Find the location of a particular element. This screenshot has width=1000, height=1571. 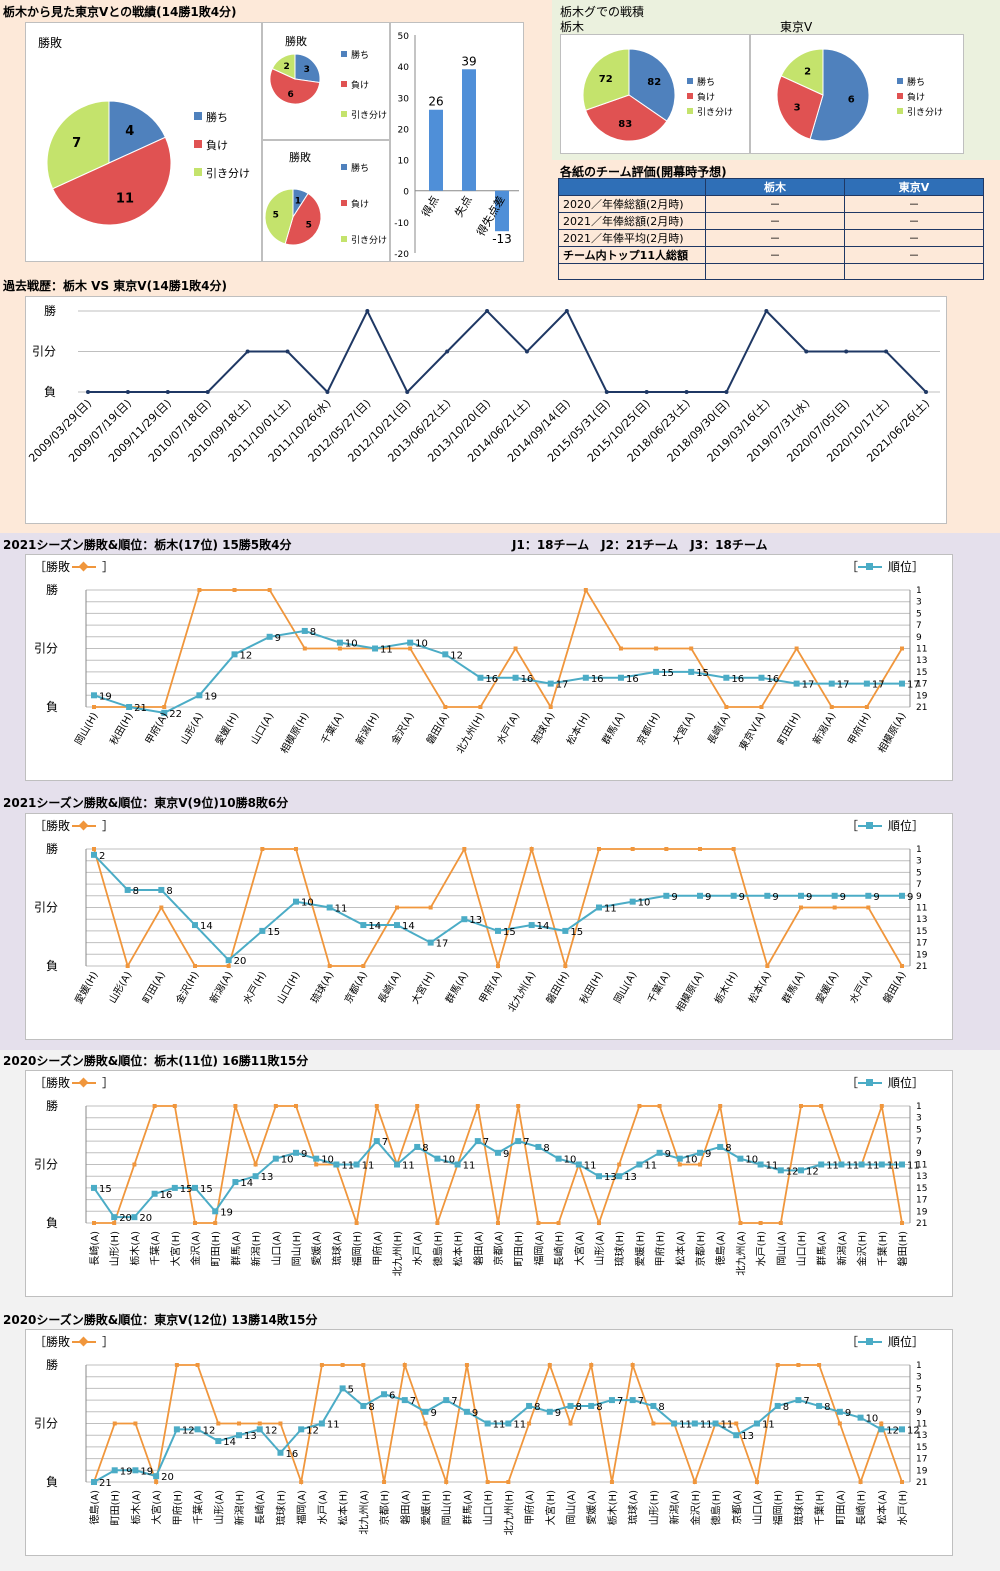

opponent-label: 磐田(A) is located at coordinates (405, 1507).